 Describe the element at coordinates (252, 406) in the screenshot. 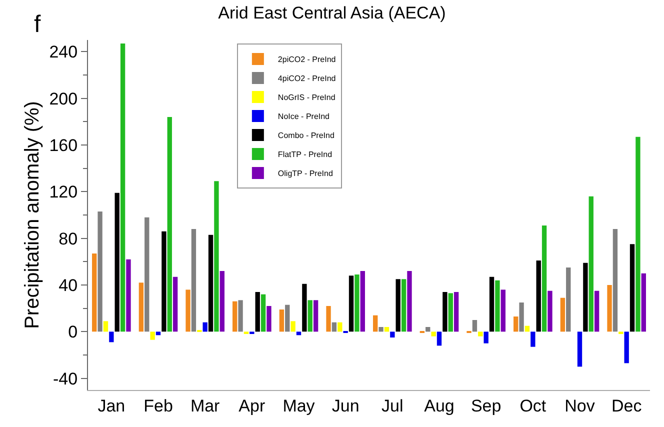

I see `x-tick-label: Apr` at that location.